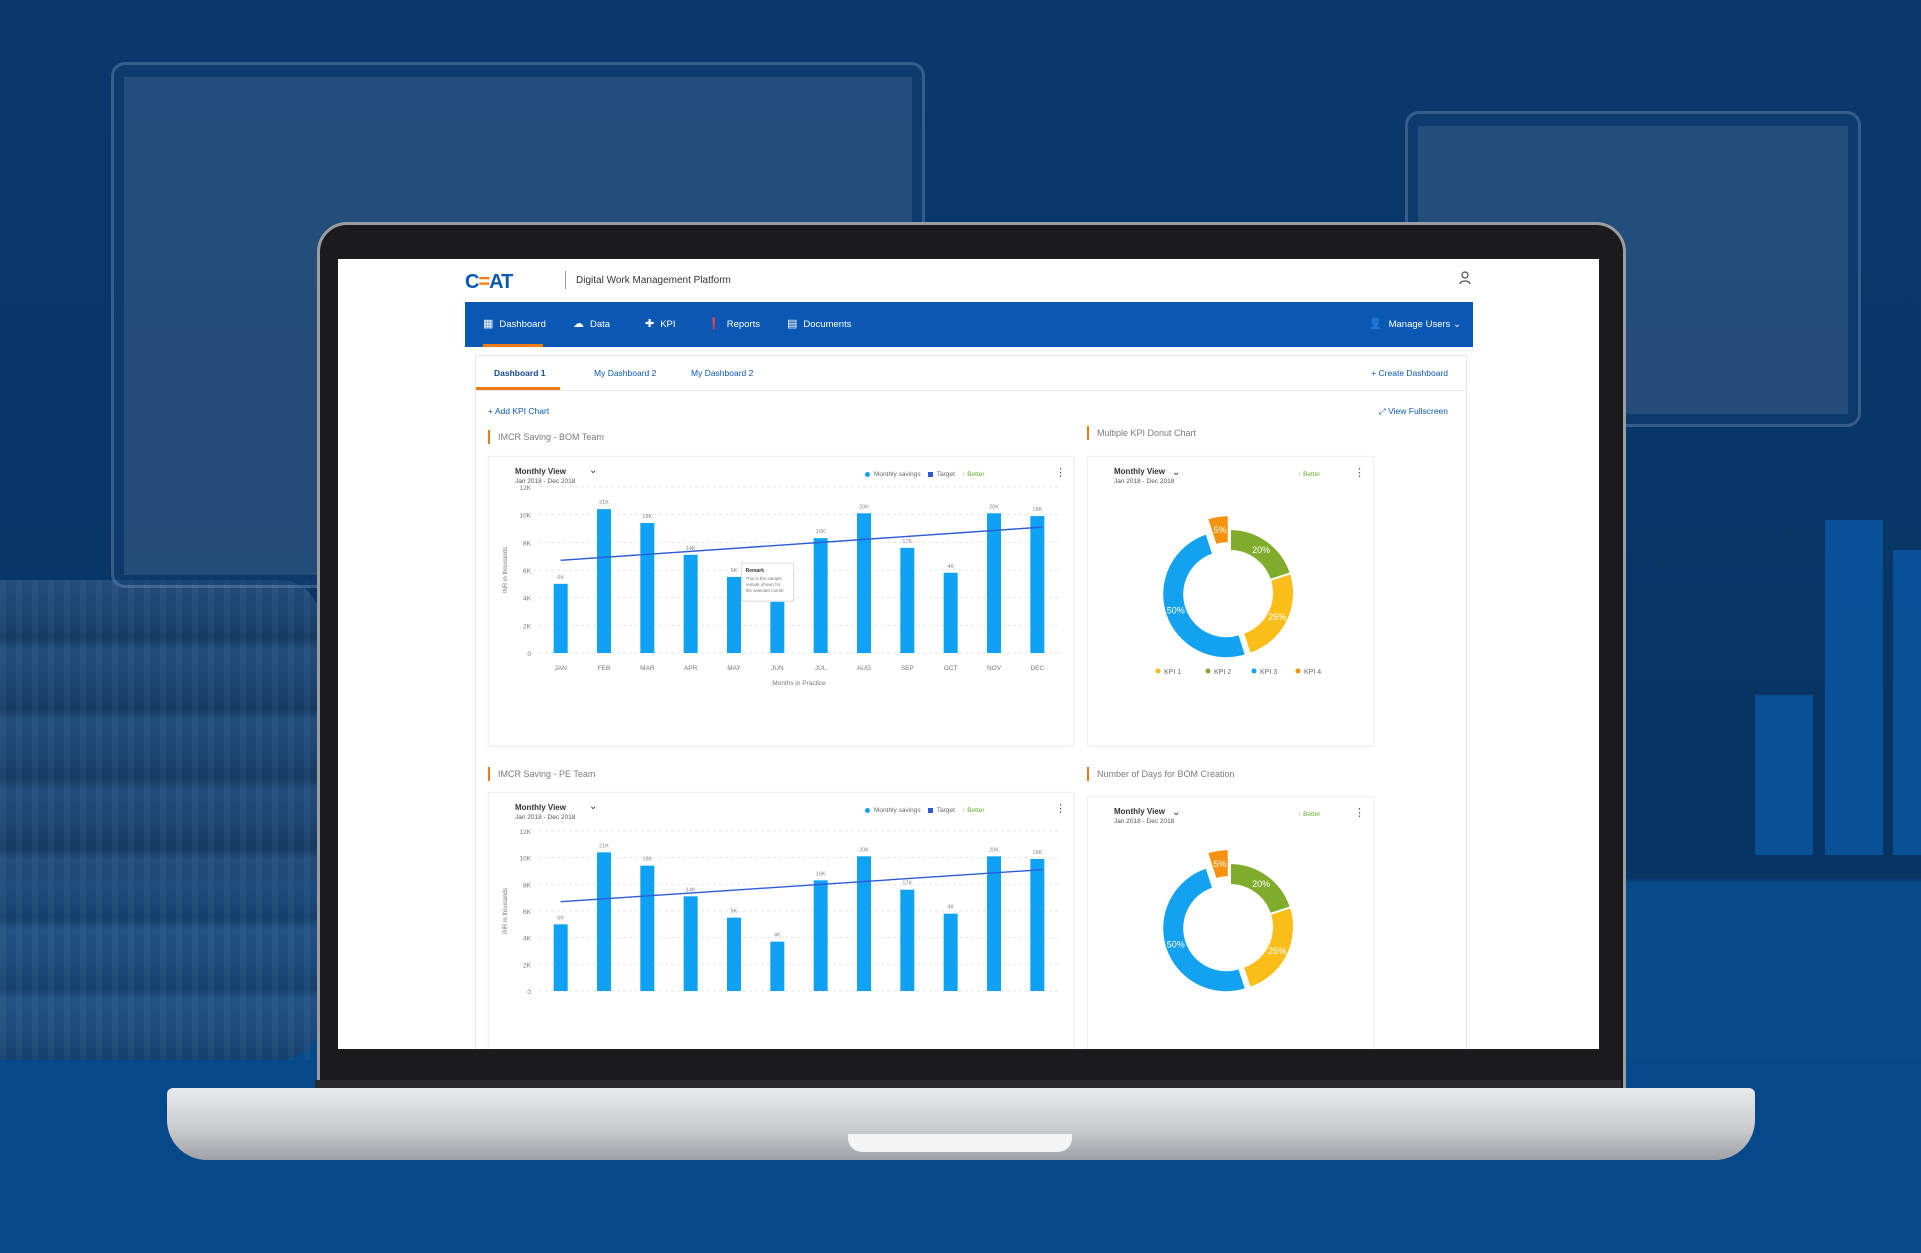 This screenshot has height=1253, width=1921. I want to click on x-tick-label: OCT, so click(951, 668).